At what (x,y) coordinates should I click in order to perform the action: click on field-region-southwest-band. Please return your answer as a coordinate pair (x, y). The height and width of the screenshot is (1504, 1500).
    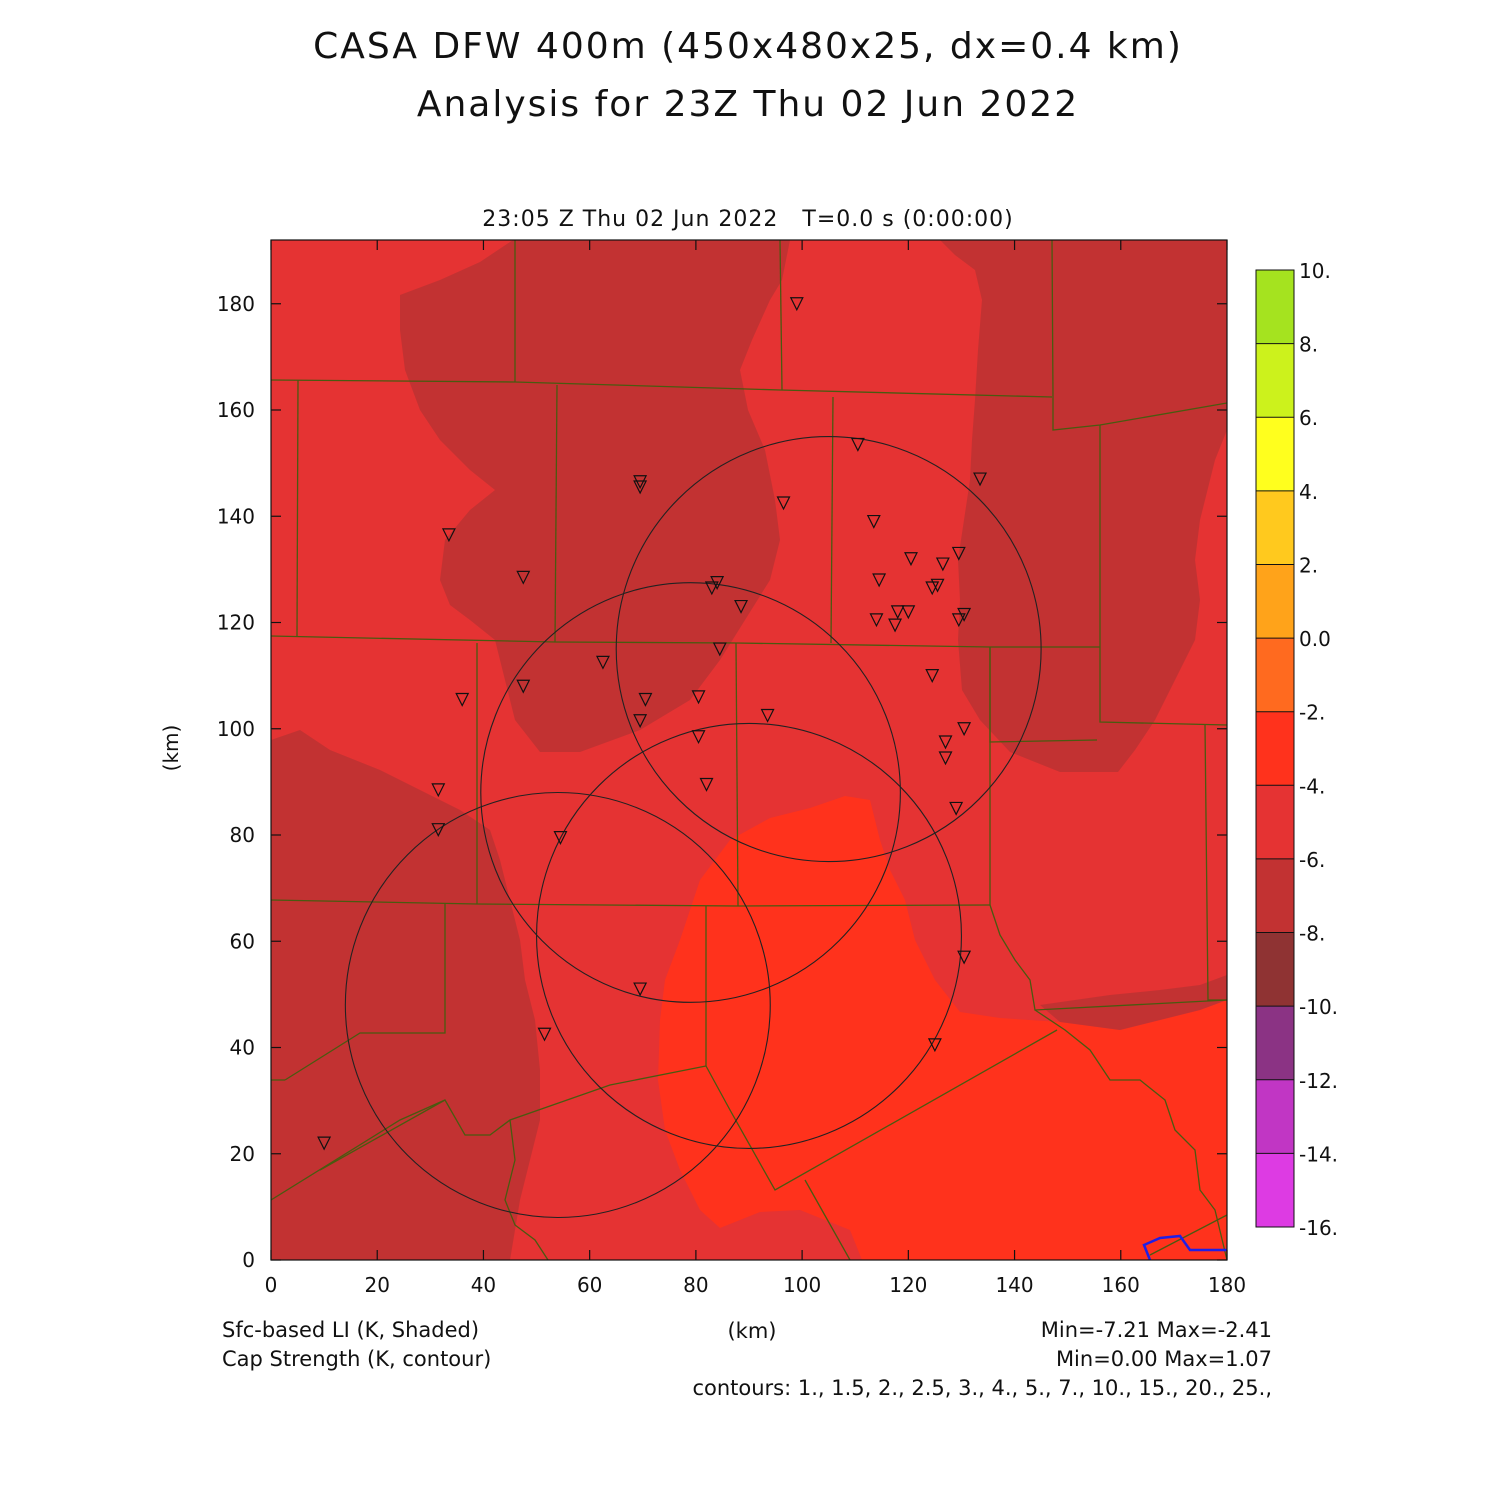
    Looking at the image, I should click on (405, 995).